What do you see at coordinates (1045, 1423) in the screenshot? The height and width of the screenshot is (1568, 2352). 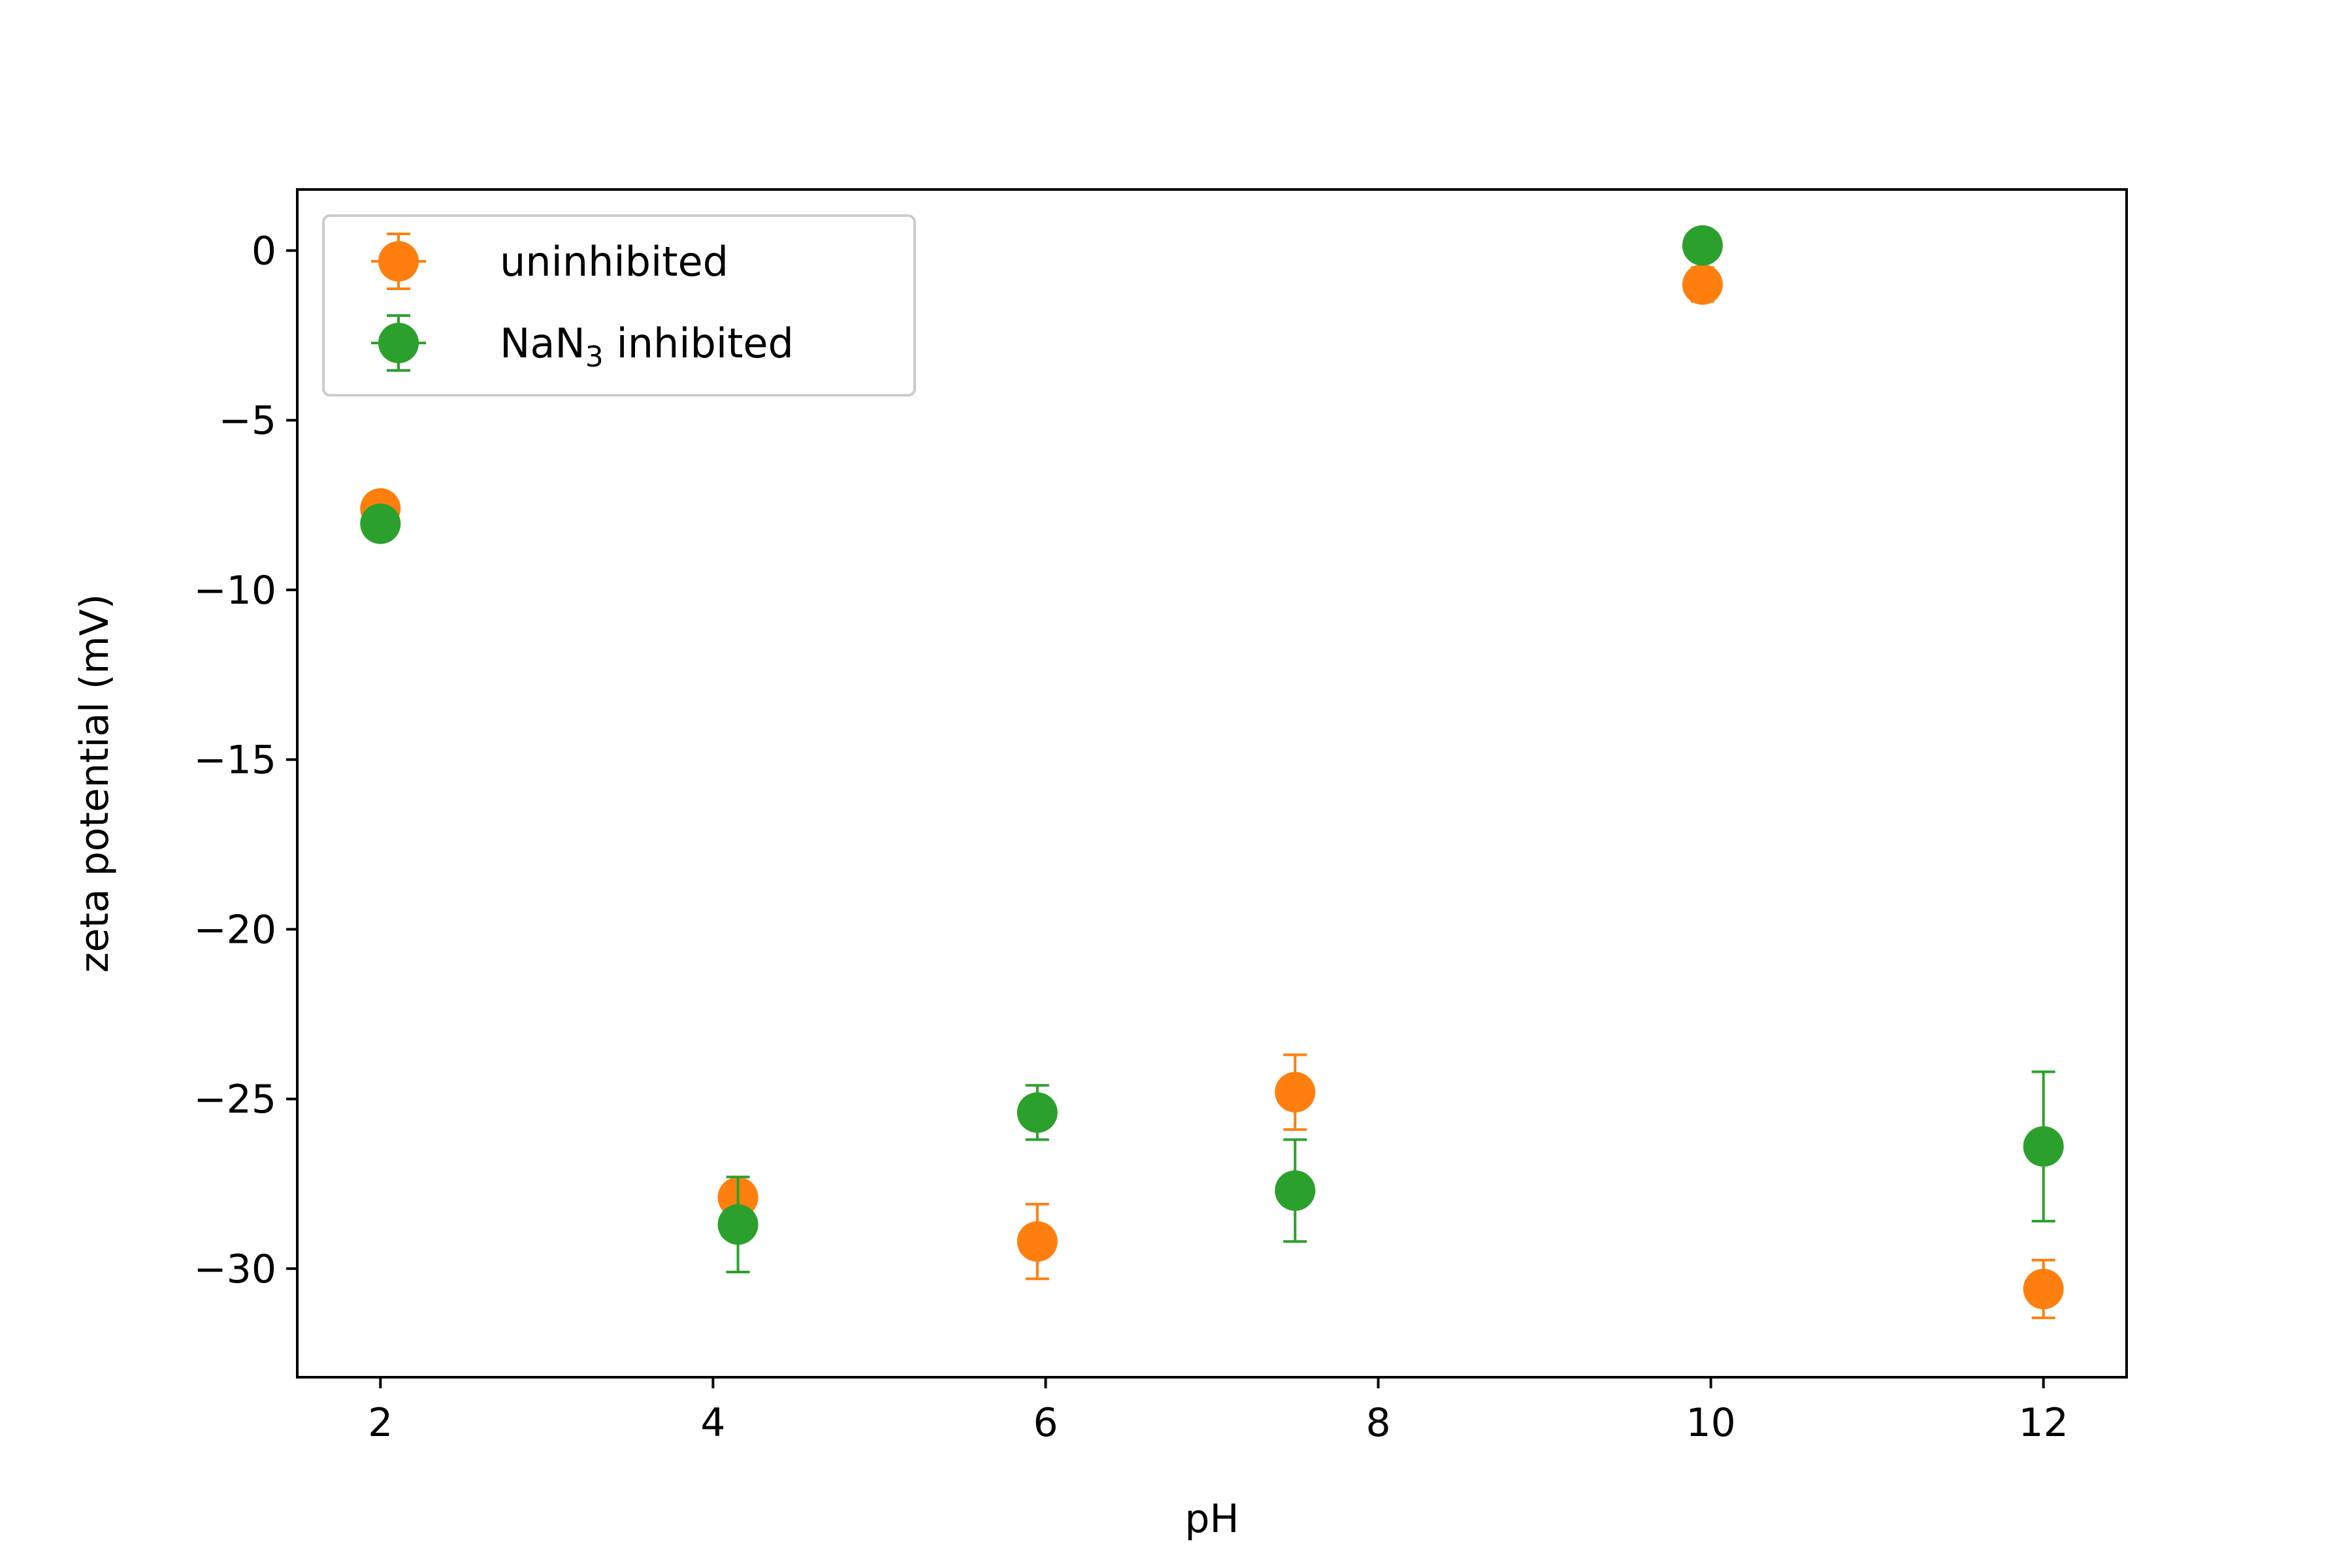 I see `x-tick-label: 6` at bounding box center [1045, 1423].